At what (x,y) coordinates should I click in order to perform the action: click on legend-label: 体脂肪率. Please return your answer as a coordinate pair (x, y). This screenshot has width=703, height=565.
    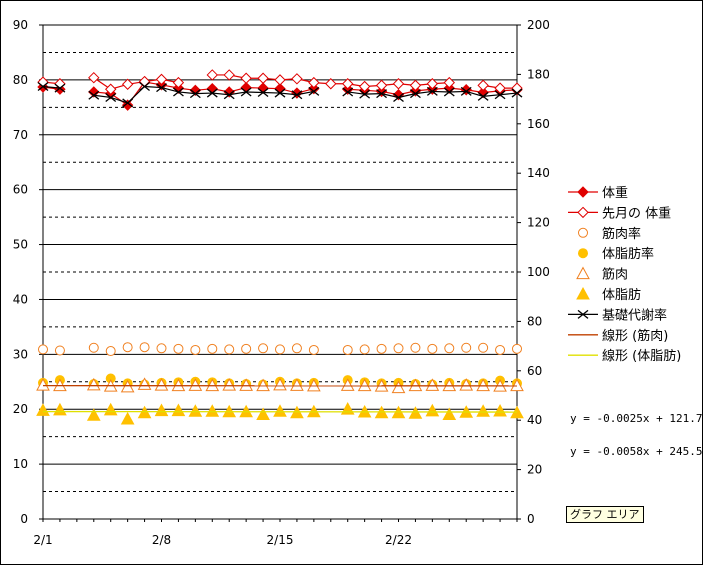
    Looking at the image, I should click on (628, 254).